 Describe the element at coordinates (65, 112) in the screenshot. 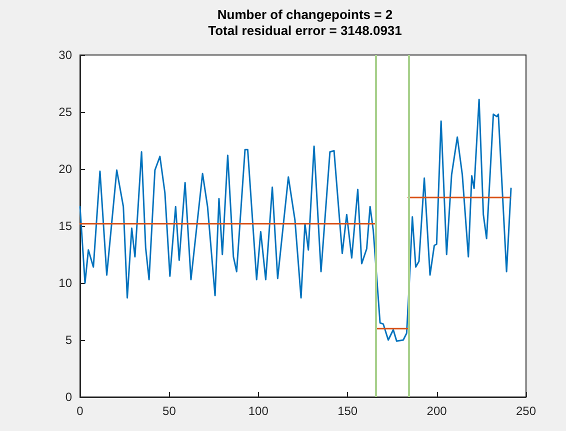

I see `y-tick-label: 25` at that location.